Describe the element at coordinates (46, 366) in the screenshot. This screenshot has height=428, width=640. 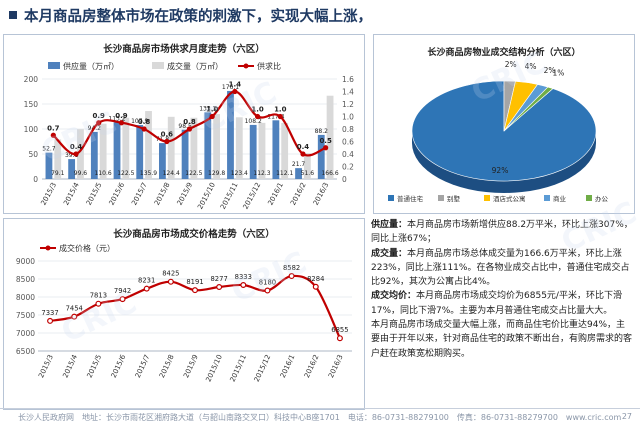
I see `x-tick: 2015/3` at that location.